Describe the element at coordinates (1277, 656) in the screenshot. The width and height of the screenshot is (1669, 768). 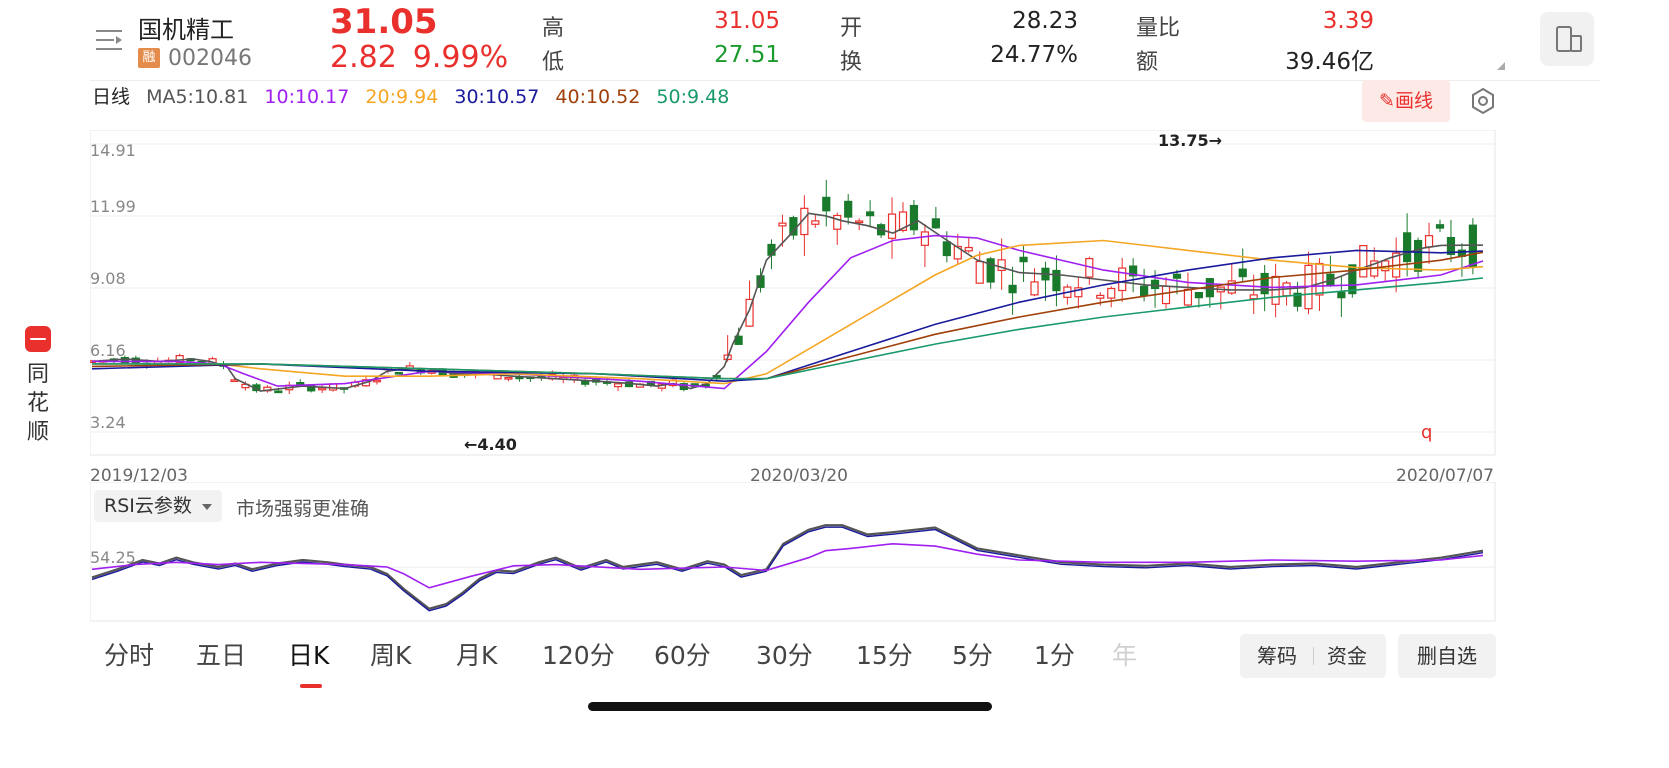
I see `chips-button: 筹码` at that location.